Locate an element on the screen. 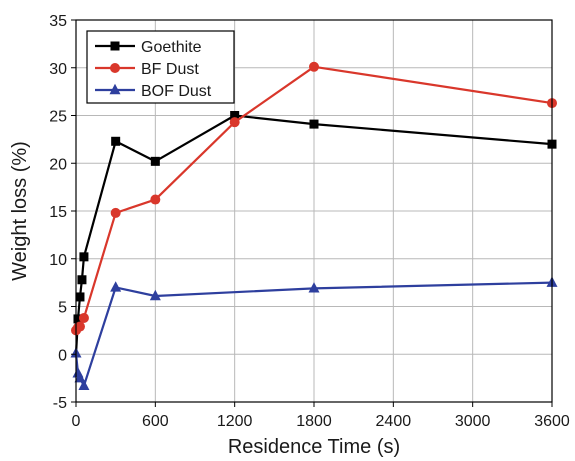 The width and height of the screenshot is (575, 461). x-tick-label: 3000 is located at coordinates (473, 421).